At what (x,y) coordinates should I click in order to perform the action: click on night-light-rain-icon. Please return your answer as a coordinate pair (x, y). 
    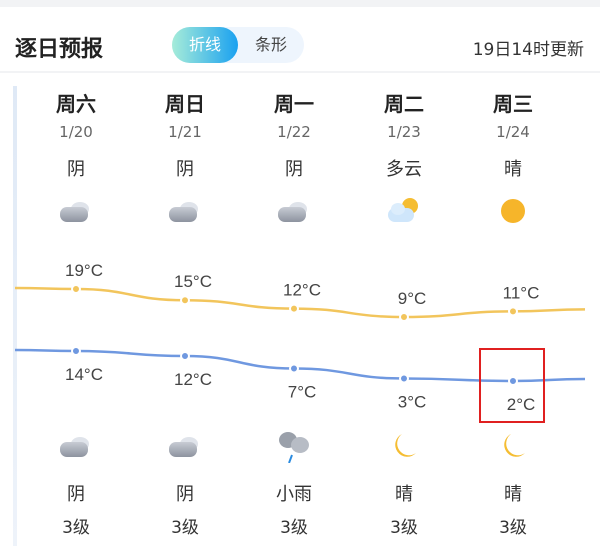
    Looking at the image, I should click on (294, 447).